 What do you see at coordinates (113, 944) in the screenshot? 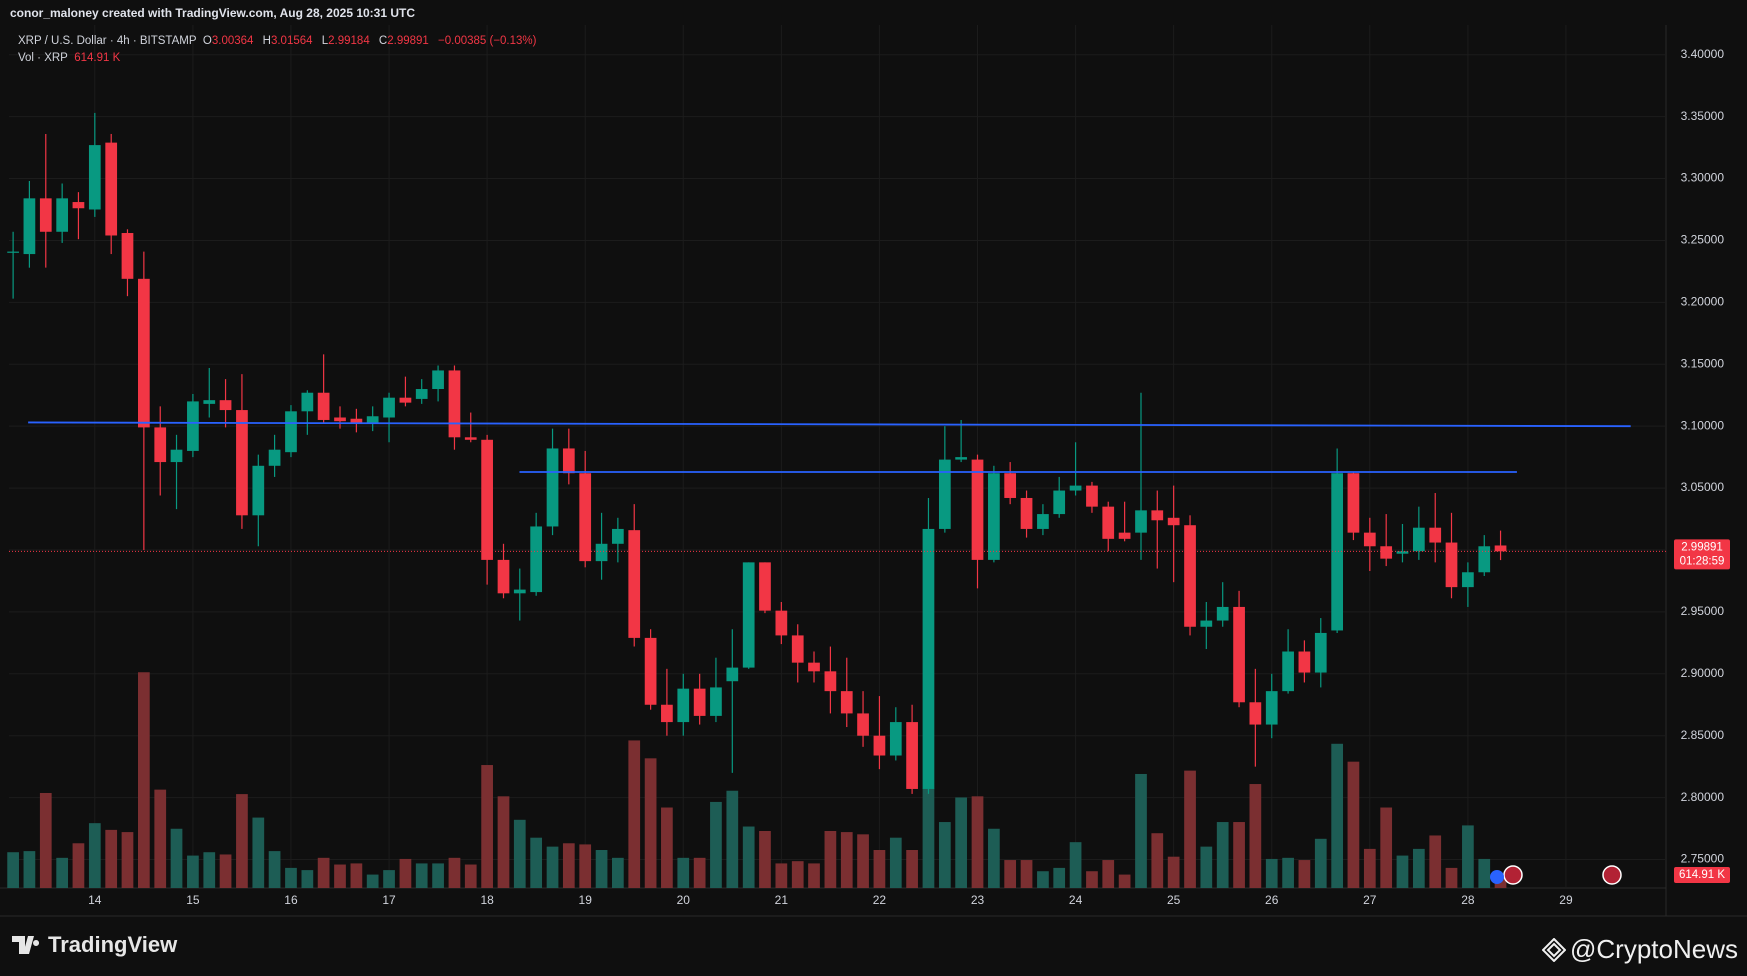
I see `brand-text: TradingView` at bounding box center [113, 944].